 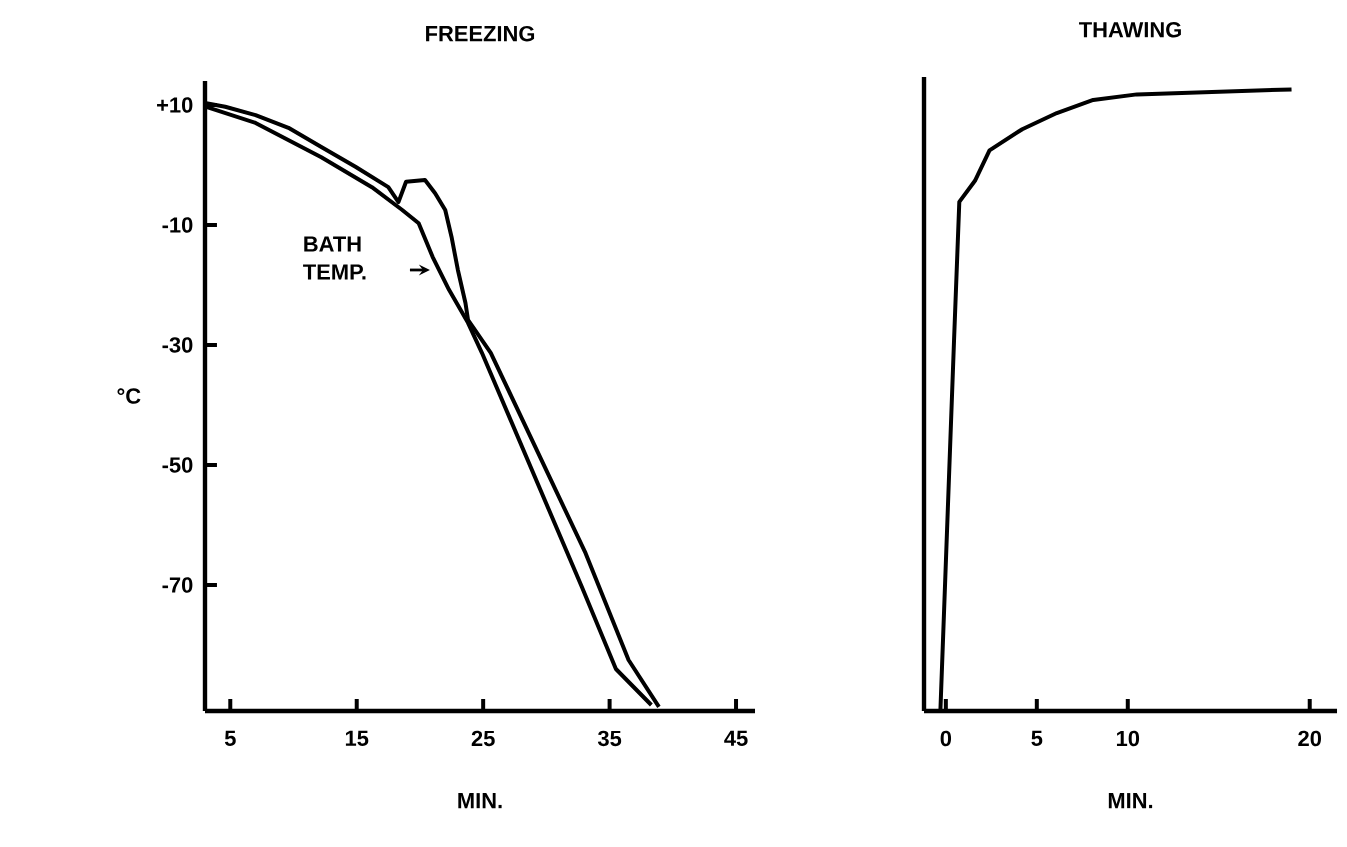 I want to click on legend-label: BATH TEMP., so click(x=334, y=258).